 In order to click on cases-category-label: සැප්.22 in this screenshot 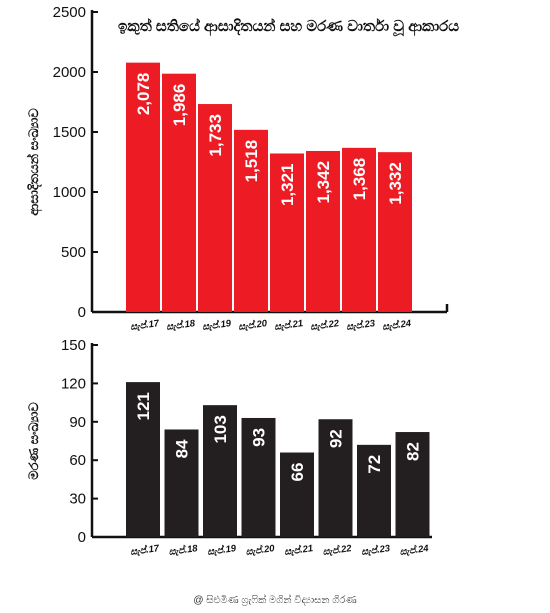, I will do `click(324, 325)`.